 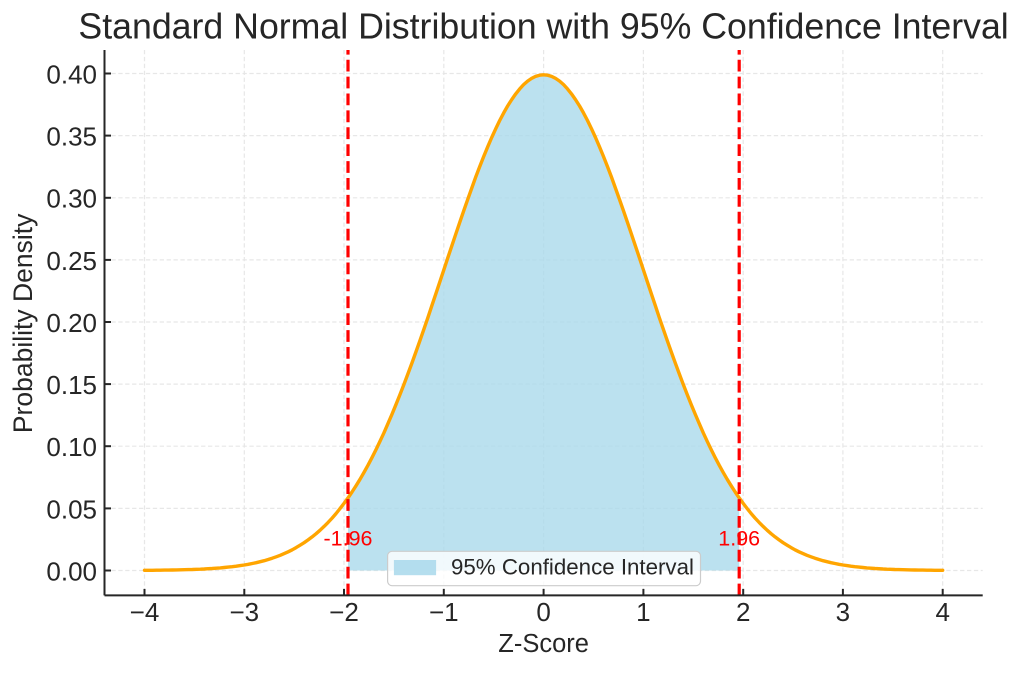 What do you see at coordinates (71, 571) in the screenshot?
I see `svg-text: 0.00` at bounding box center [71, 571].